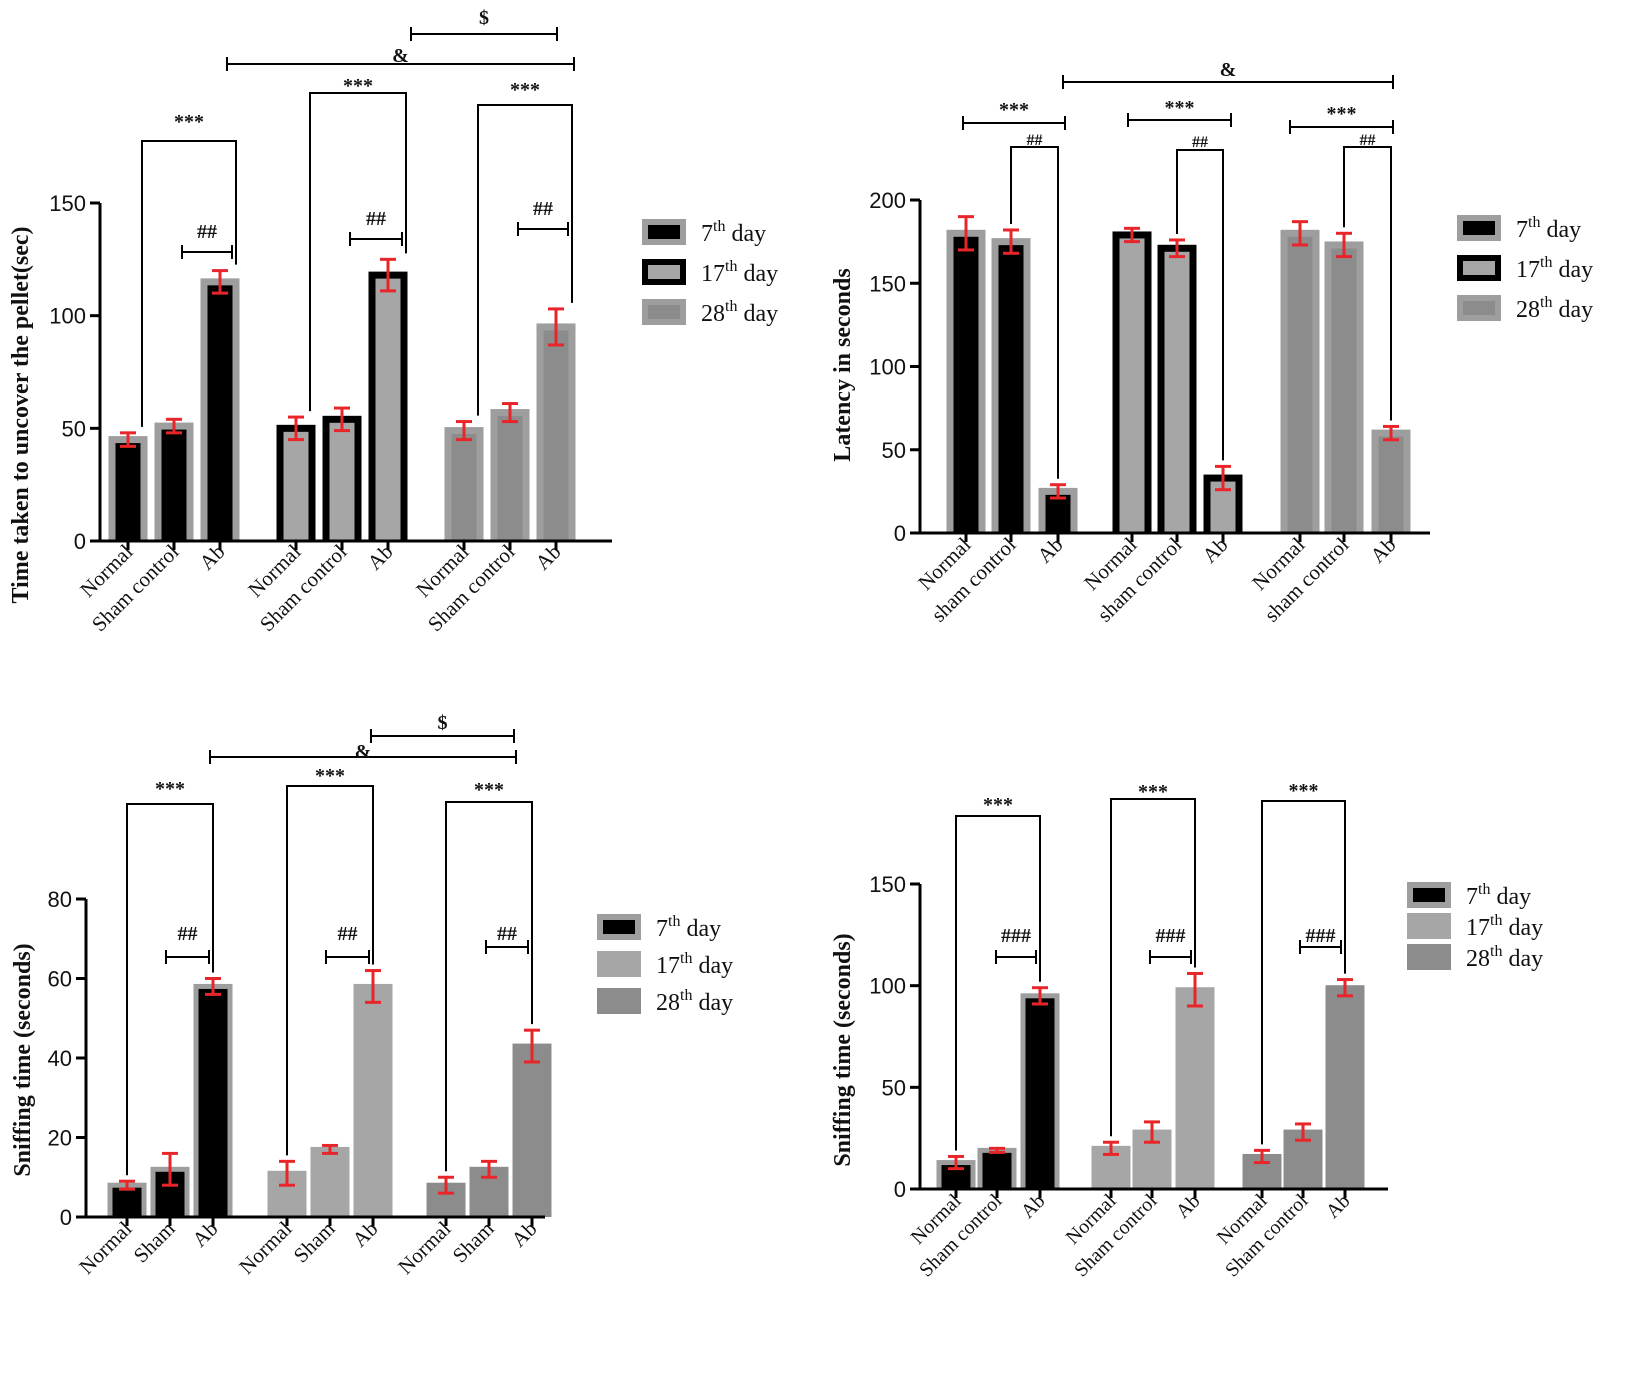 The height and width of the screenshot is (1384, 1632). Describe the element at coordinates (843, 364) in the screenshot. I see `y-axis-label: Latency in seconds` at that location.